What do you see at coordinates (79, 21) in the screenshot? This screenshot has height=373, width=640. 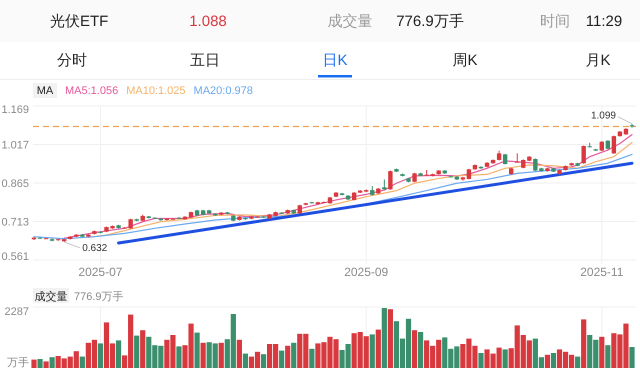 I see `chart-title: 光伏ETF` at bounding box center [79, 21].